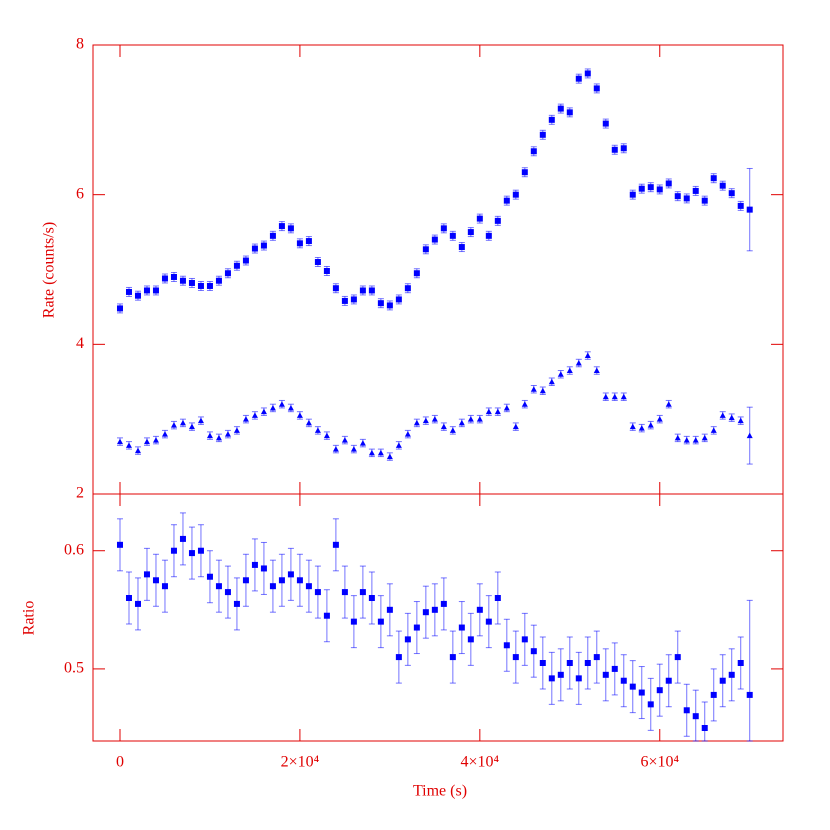 The width and height of the screenshot is (830, 830). I want to click on x-tick-label: 4×10⁴, so click(480, 762).